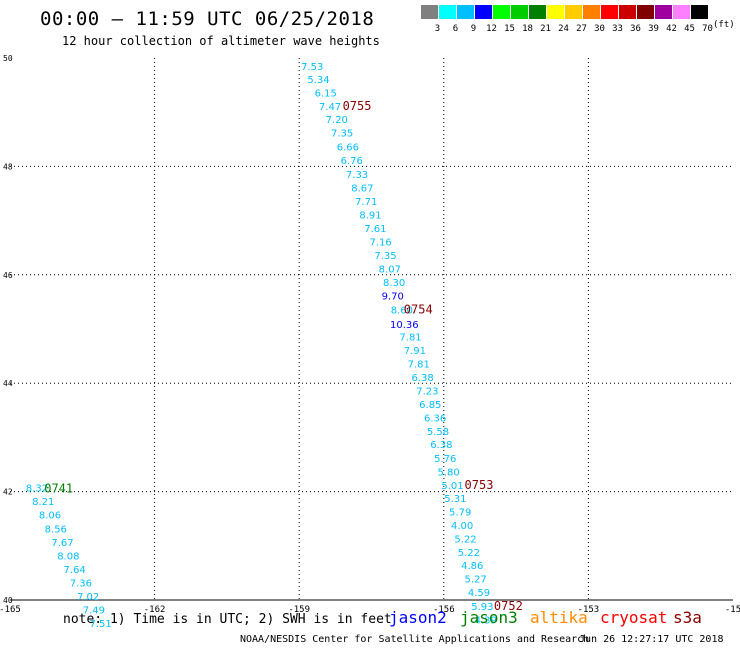 The width and height of the screenshot is (740, 650). I want to click on swh-value-label: 8.91, so click(370, 215).